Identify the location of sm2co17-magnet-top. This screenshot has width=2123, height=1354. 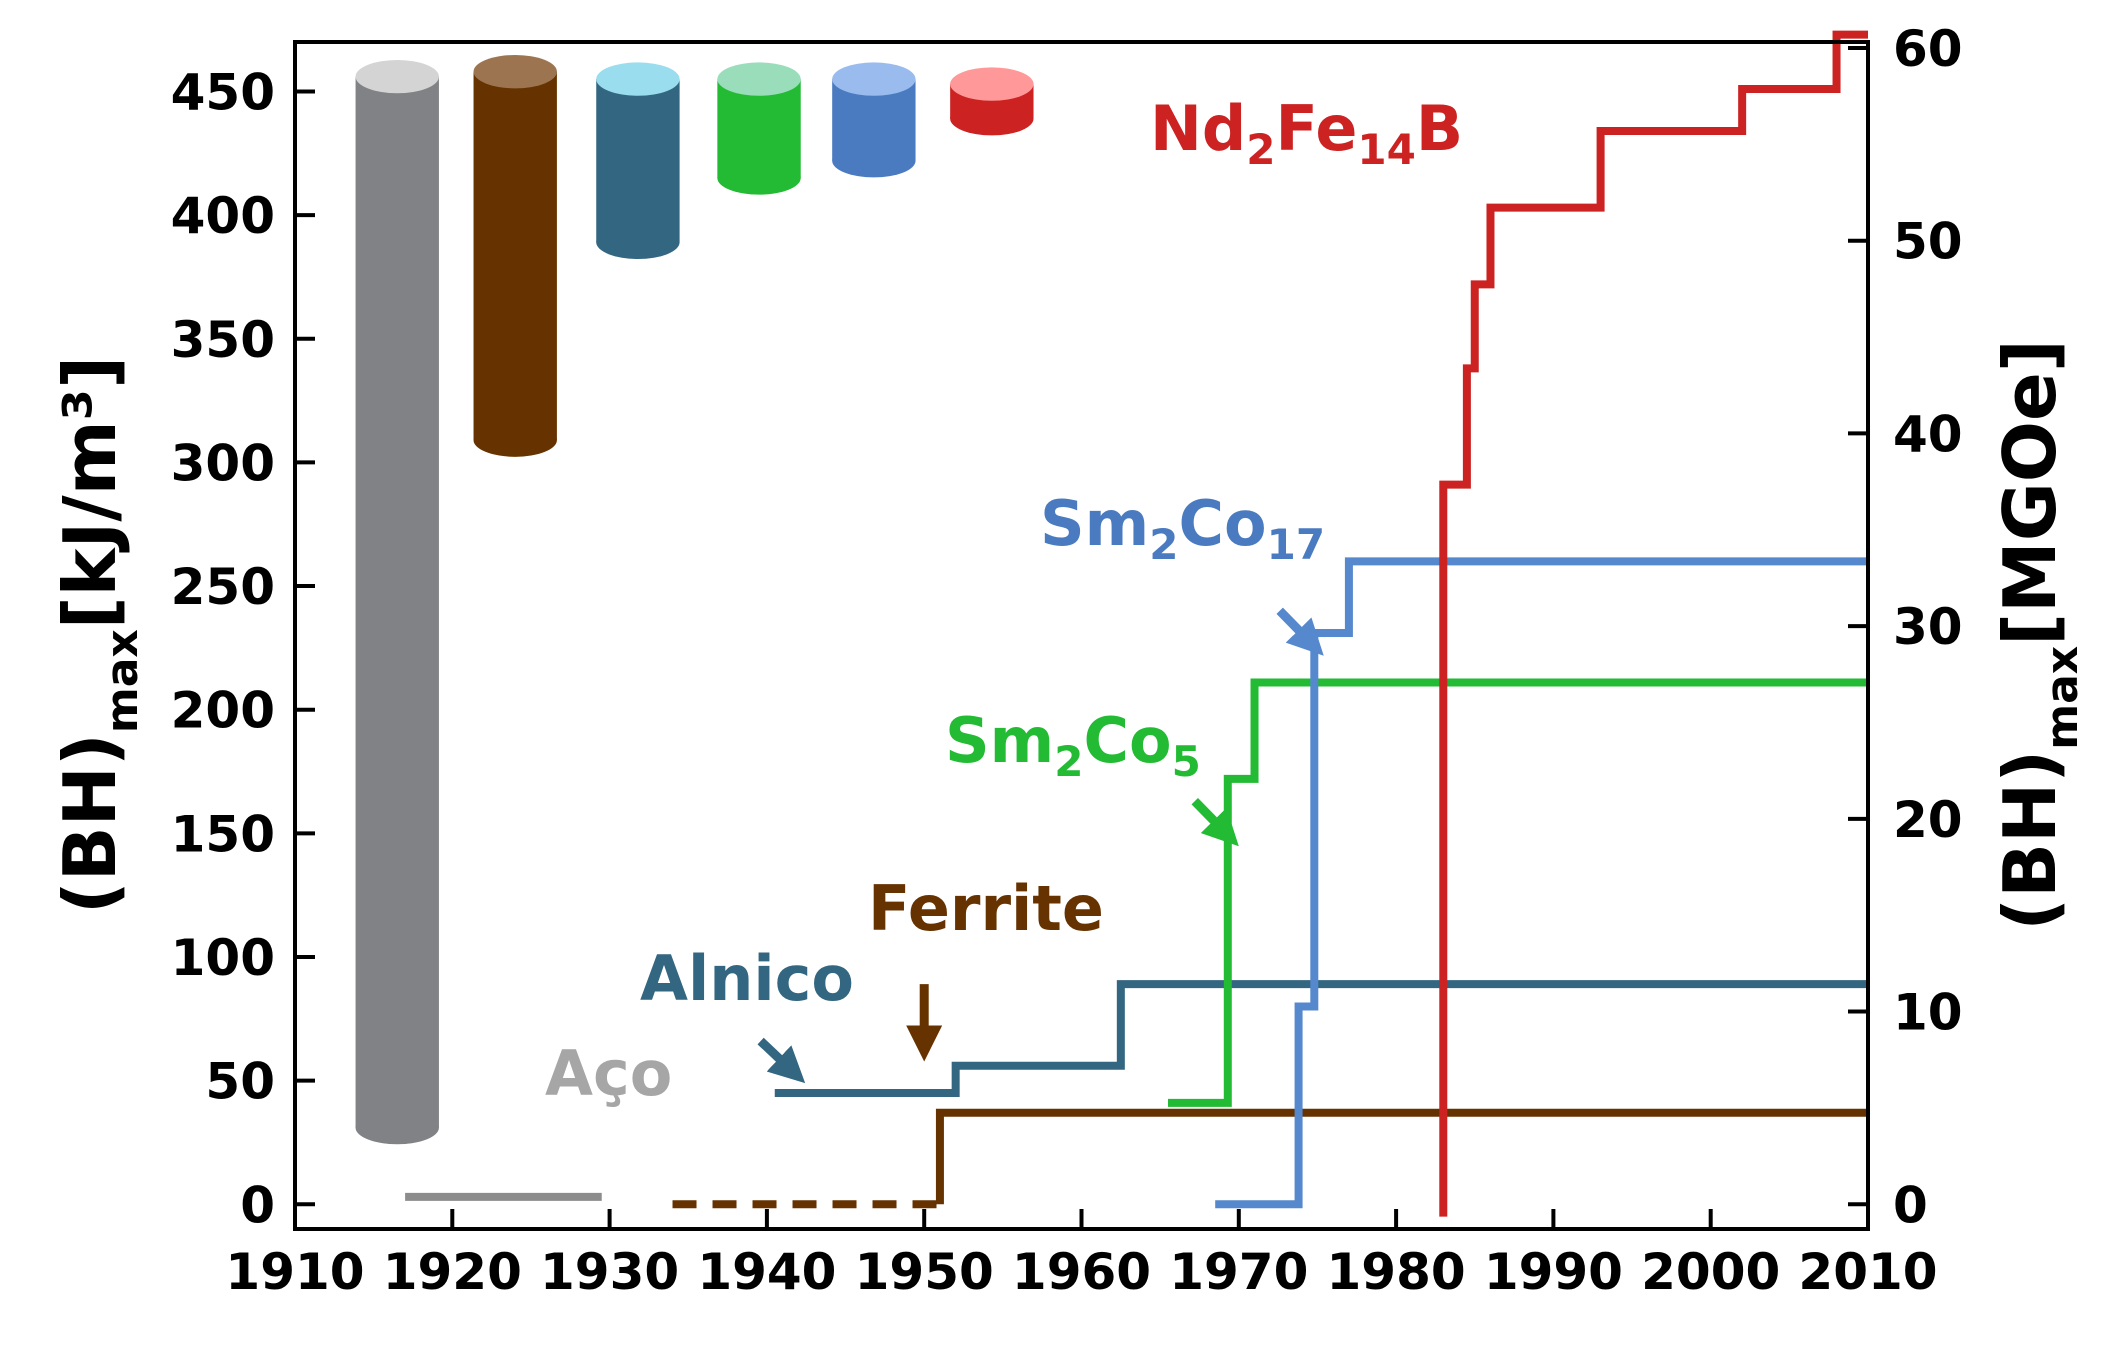
(874, 79).